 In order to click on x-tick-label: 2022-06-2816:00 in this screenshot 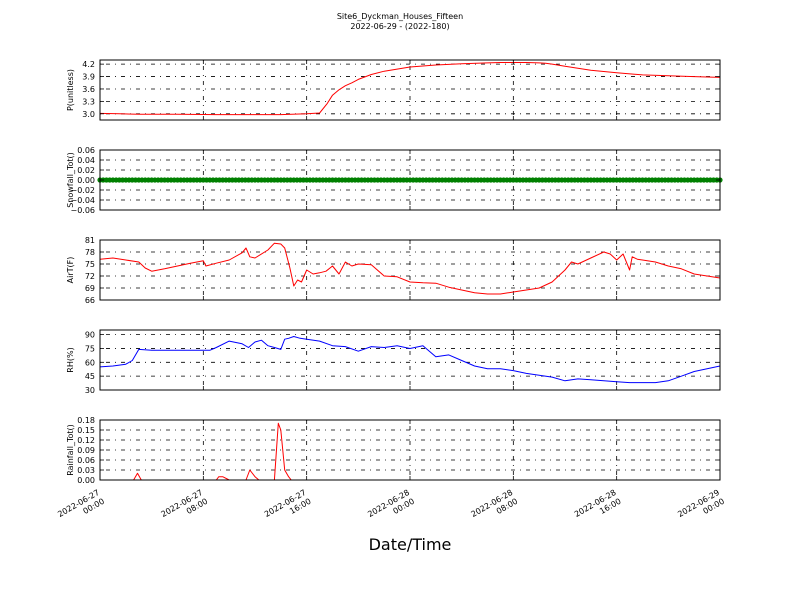, I will do `click(598, 508)`.